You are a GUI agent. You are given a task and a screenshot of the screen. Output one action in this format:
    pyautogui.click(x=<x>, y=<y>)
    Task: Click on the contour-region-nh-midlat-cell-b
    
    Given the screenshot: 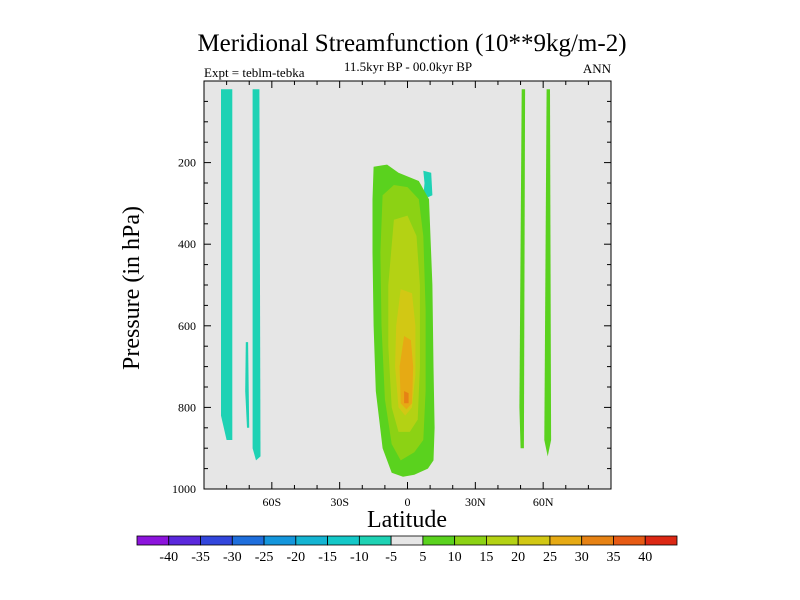 What is the action you would take?
    pyautogui.click(x=548, y=273)
    